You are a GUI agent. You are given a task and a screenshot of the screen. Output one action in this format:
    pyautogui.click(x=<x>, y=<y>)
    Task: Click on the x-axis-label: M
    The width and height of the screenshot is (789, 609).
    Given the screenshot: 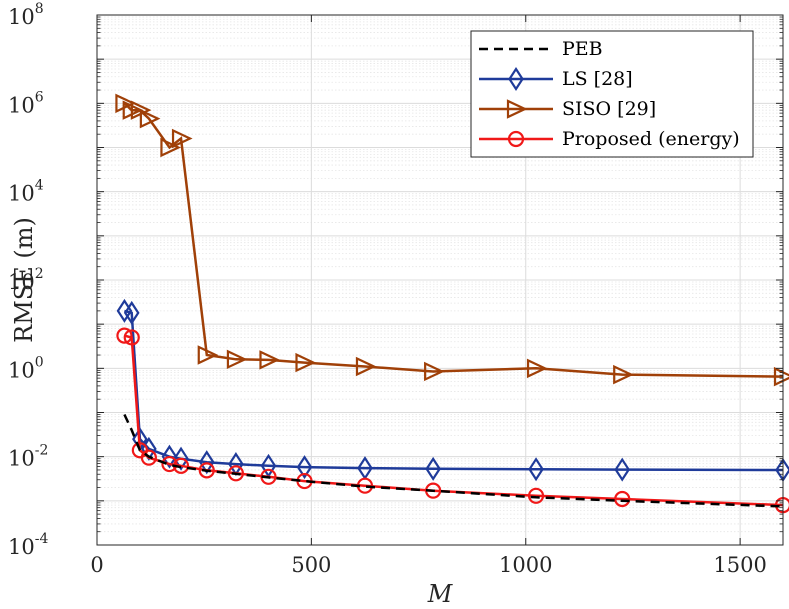 What is the action you would take?
    pyautogui.click(x=440, y=594)
    